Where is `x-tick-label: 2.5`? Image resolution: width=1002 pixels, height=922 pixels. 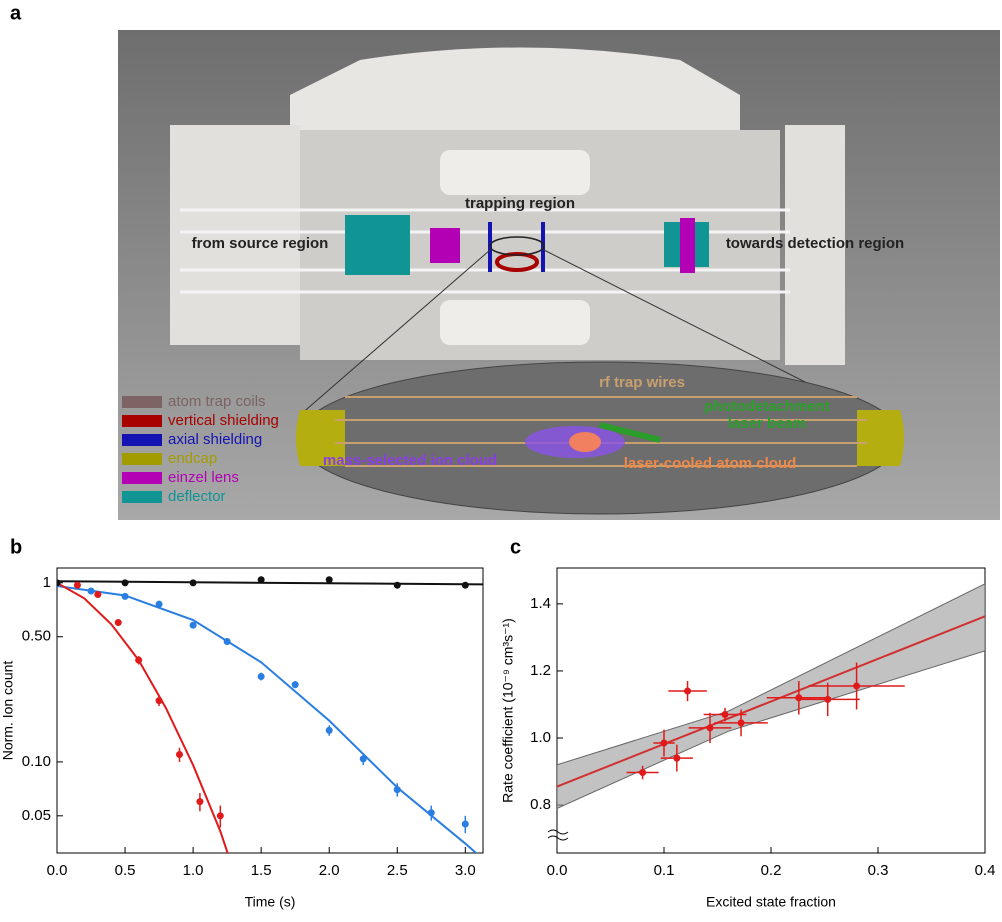 x-tick-label: 2.5 is located at coordinates (397, 870).